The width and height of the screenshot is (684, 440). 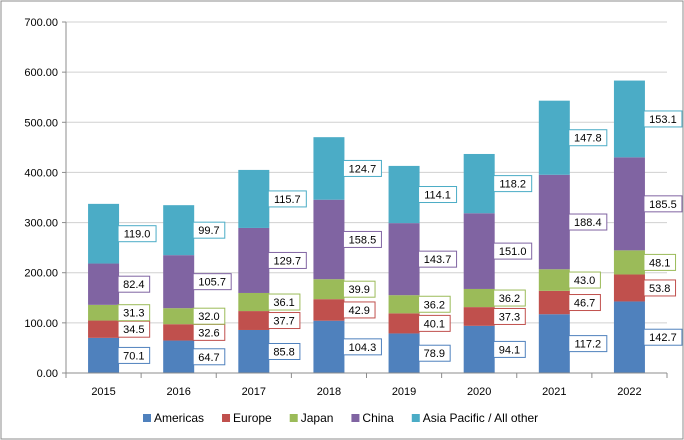 I want to click on bar-segment-japan-2022, so click(x=629, y=262).